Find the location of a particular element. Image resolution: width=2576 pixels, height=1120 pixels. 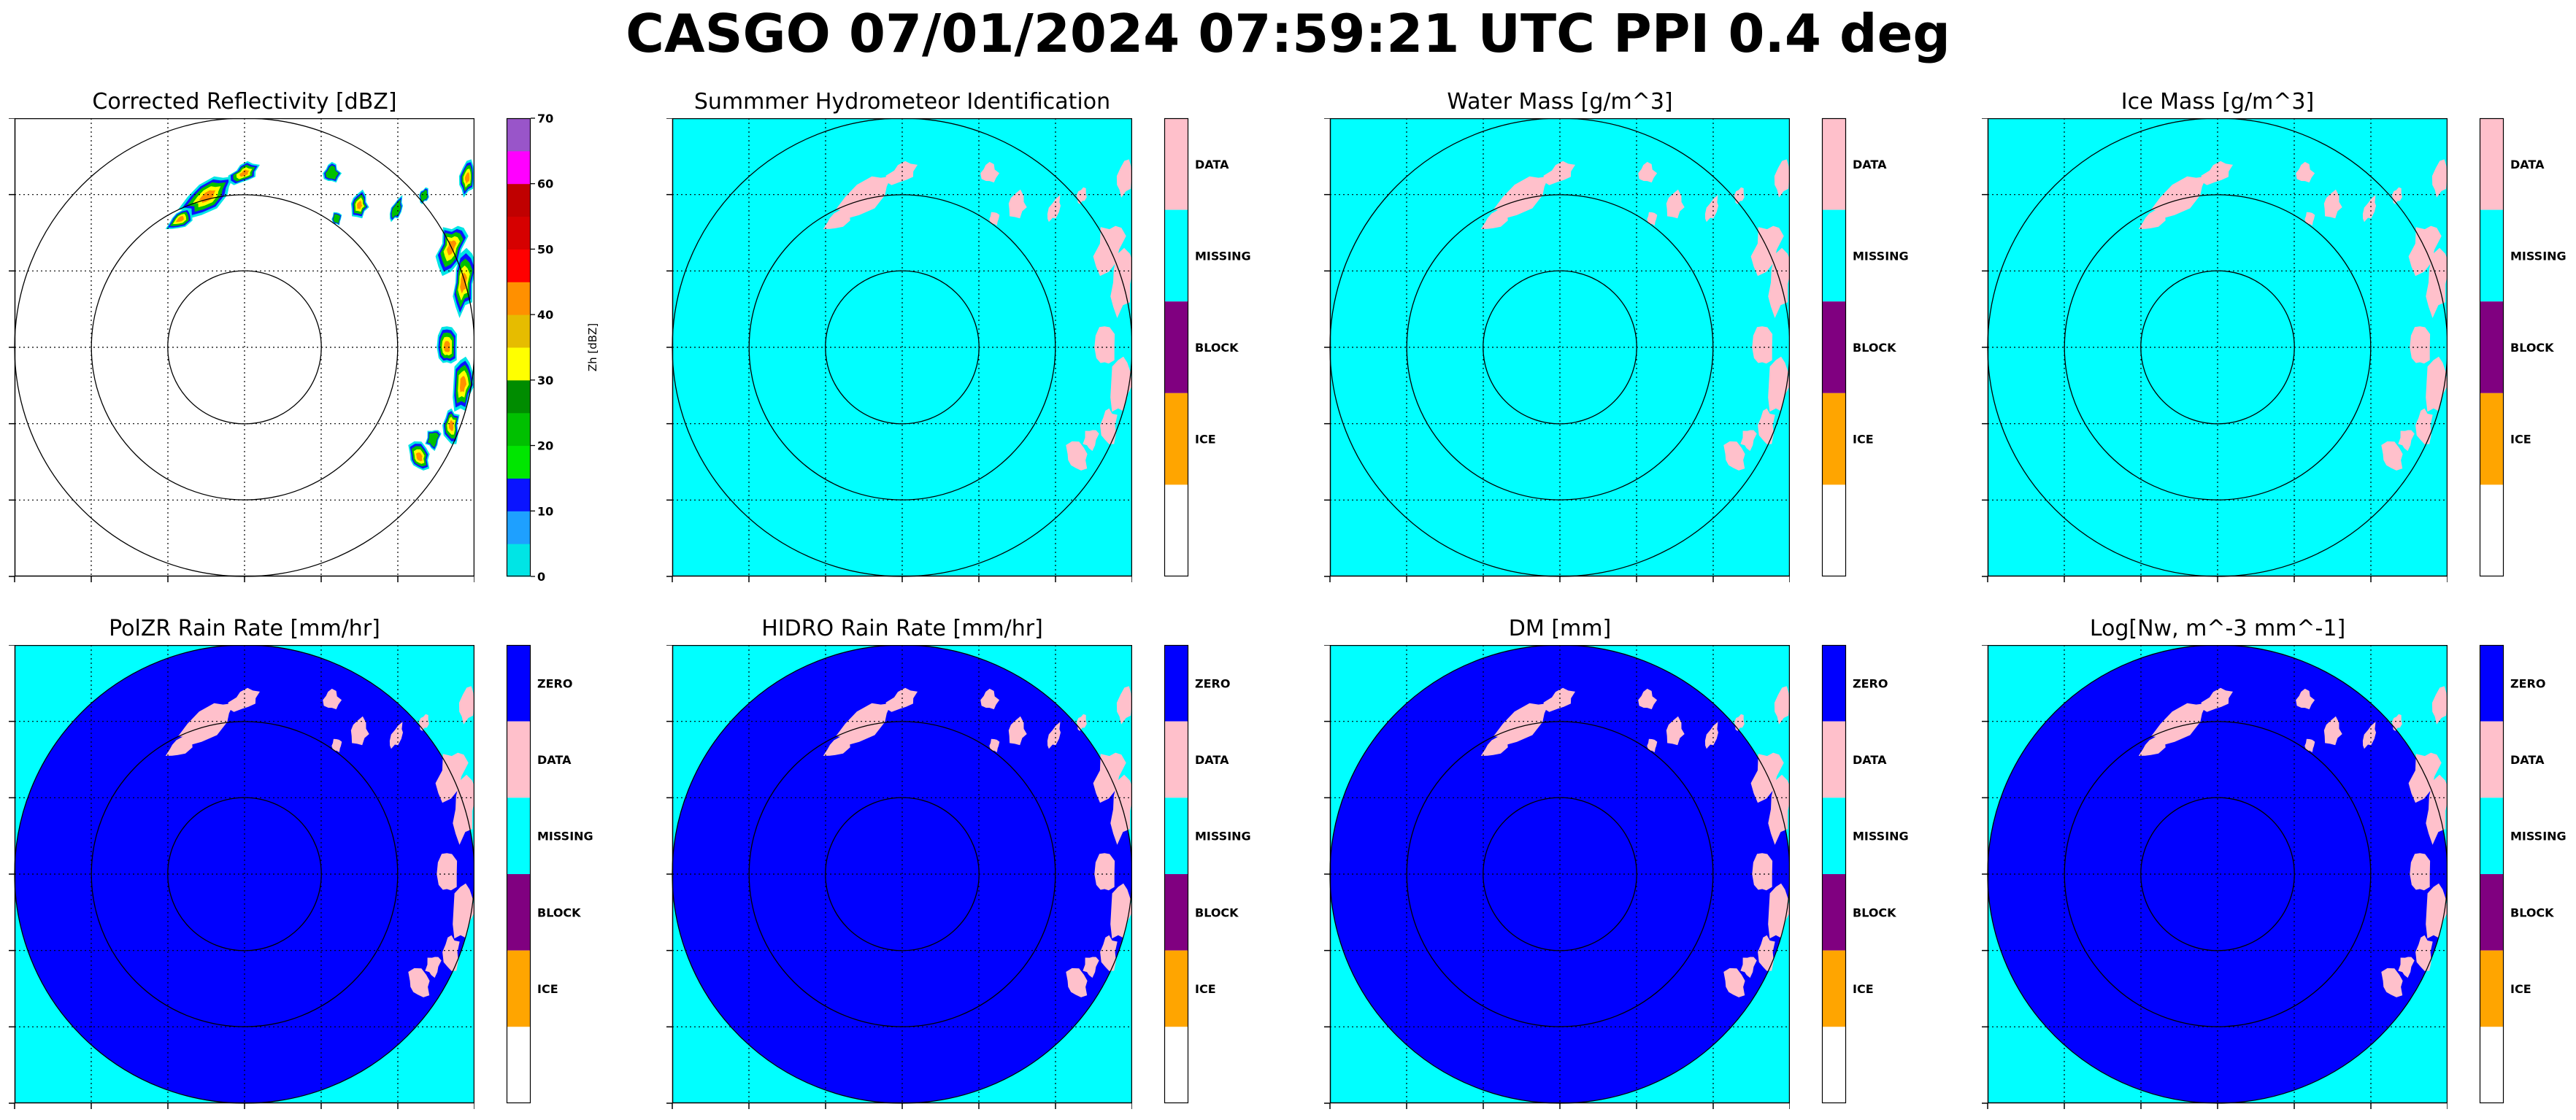

water-mass-title: Water Mass [g/m^3] is located at coordinates (1560, 102).